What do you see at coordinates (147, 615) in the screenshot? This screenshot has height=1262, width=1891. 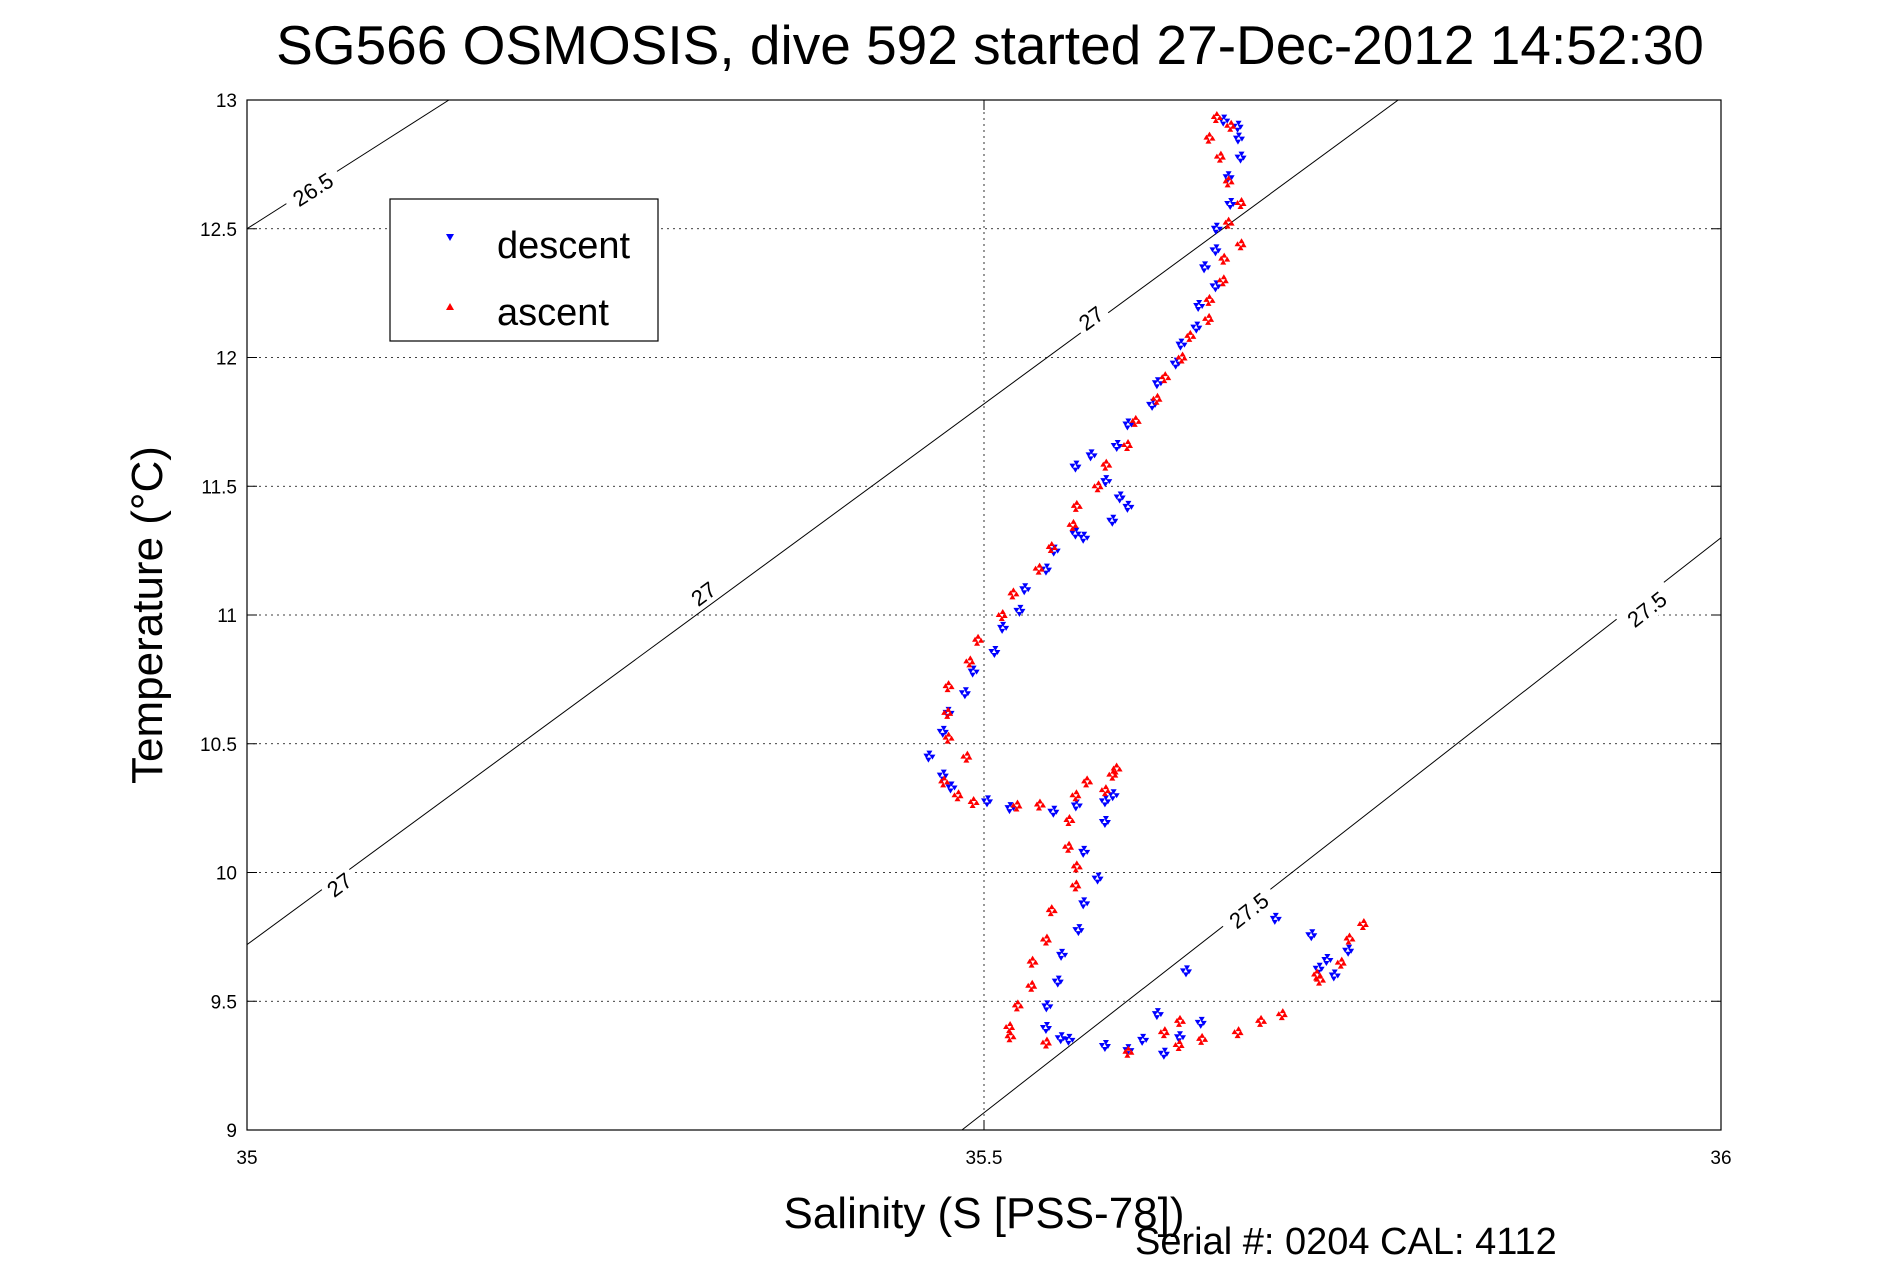 I see `y-axis-label: Temperature (°C)` at bounding box center [147, 615].